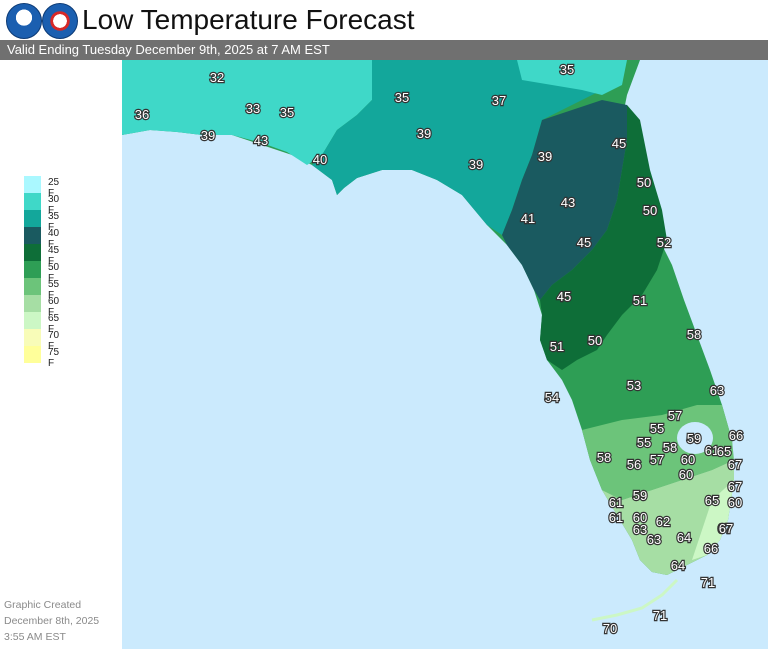 Image resolution: width=768 pixels, height=649 pixels. What do you see at coordinates (54, 341) in the screenshot?
I see `legend-label: 70 F` at bounding box center [54, 341].